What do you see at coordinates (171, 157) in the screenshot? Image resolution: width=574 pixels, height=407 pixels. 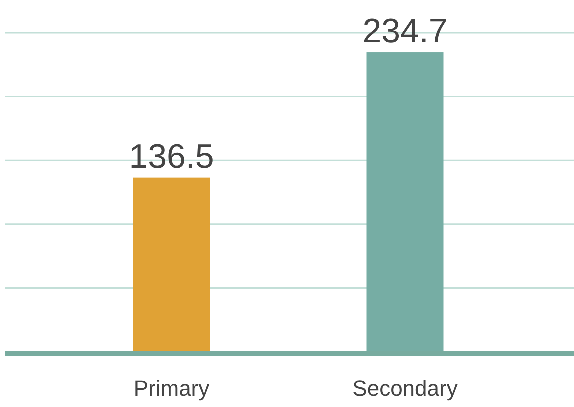 I see `data-label: 136.5` at bounding box center [171, 157].